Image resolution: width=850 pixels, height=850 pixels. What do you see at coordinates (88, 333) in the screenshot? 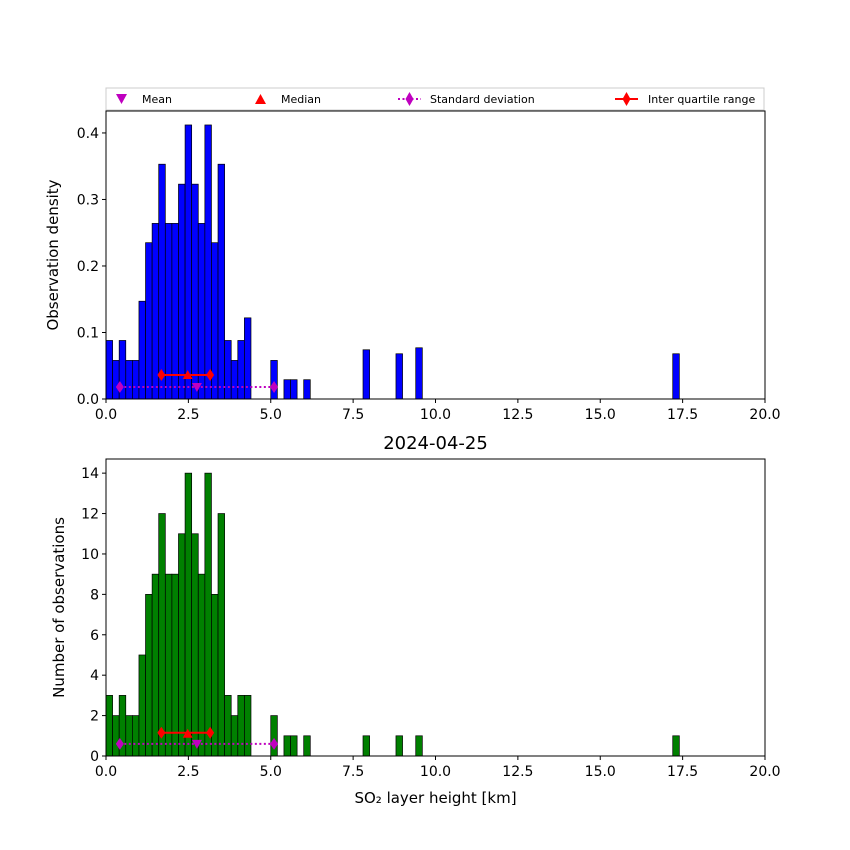
I see `y-tick-label: 0.1` at bounding box center [88, 333].